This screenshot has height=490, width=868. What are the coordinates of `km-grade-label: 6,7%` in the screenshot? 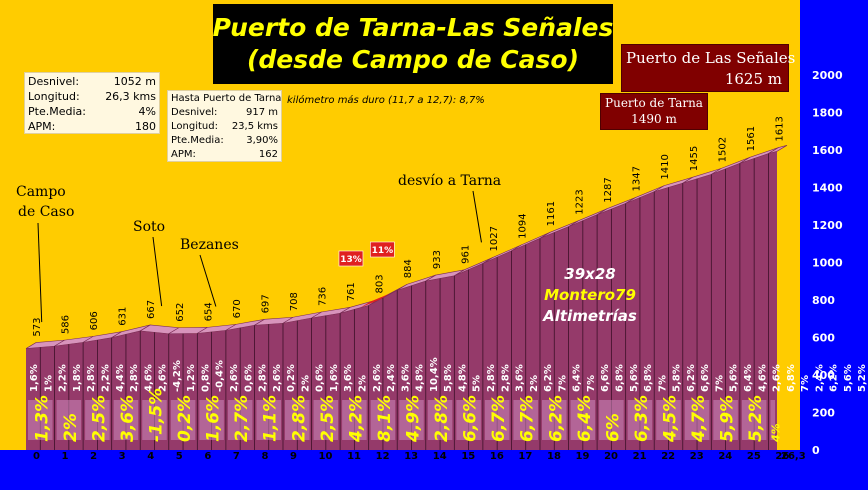 It's located at (499, 418).